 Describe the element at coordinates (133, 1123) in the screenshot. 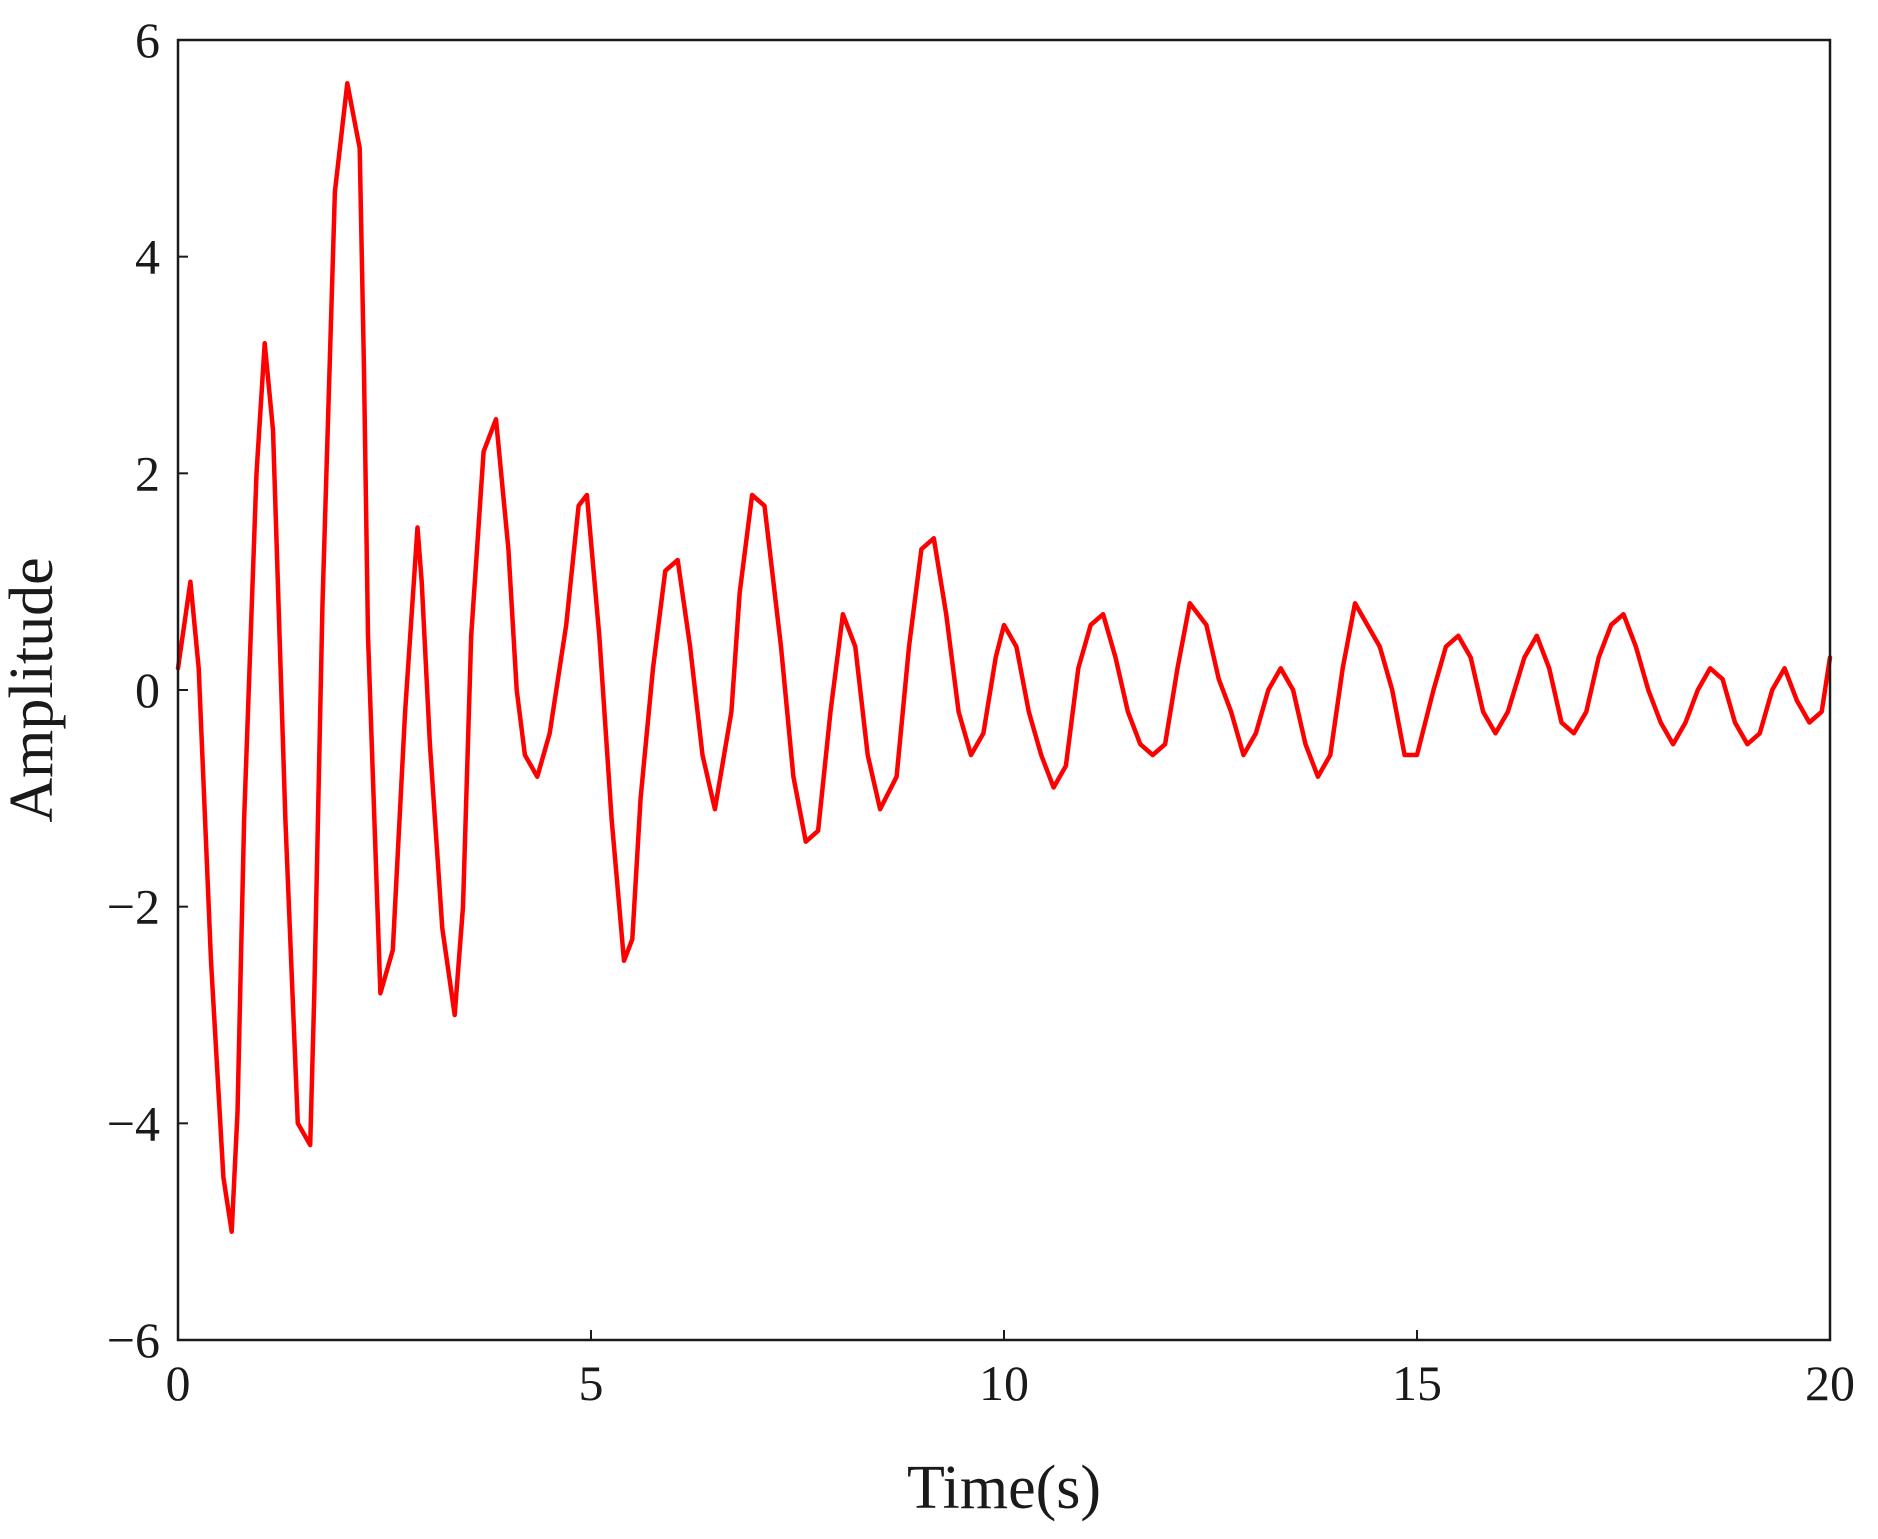

I see `y-tick-label: −4` at that location.